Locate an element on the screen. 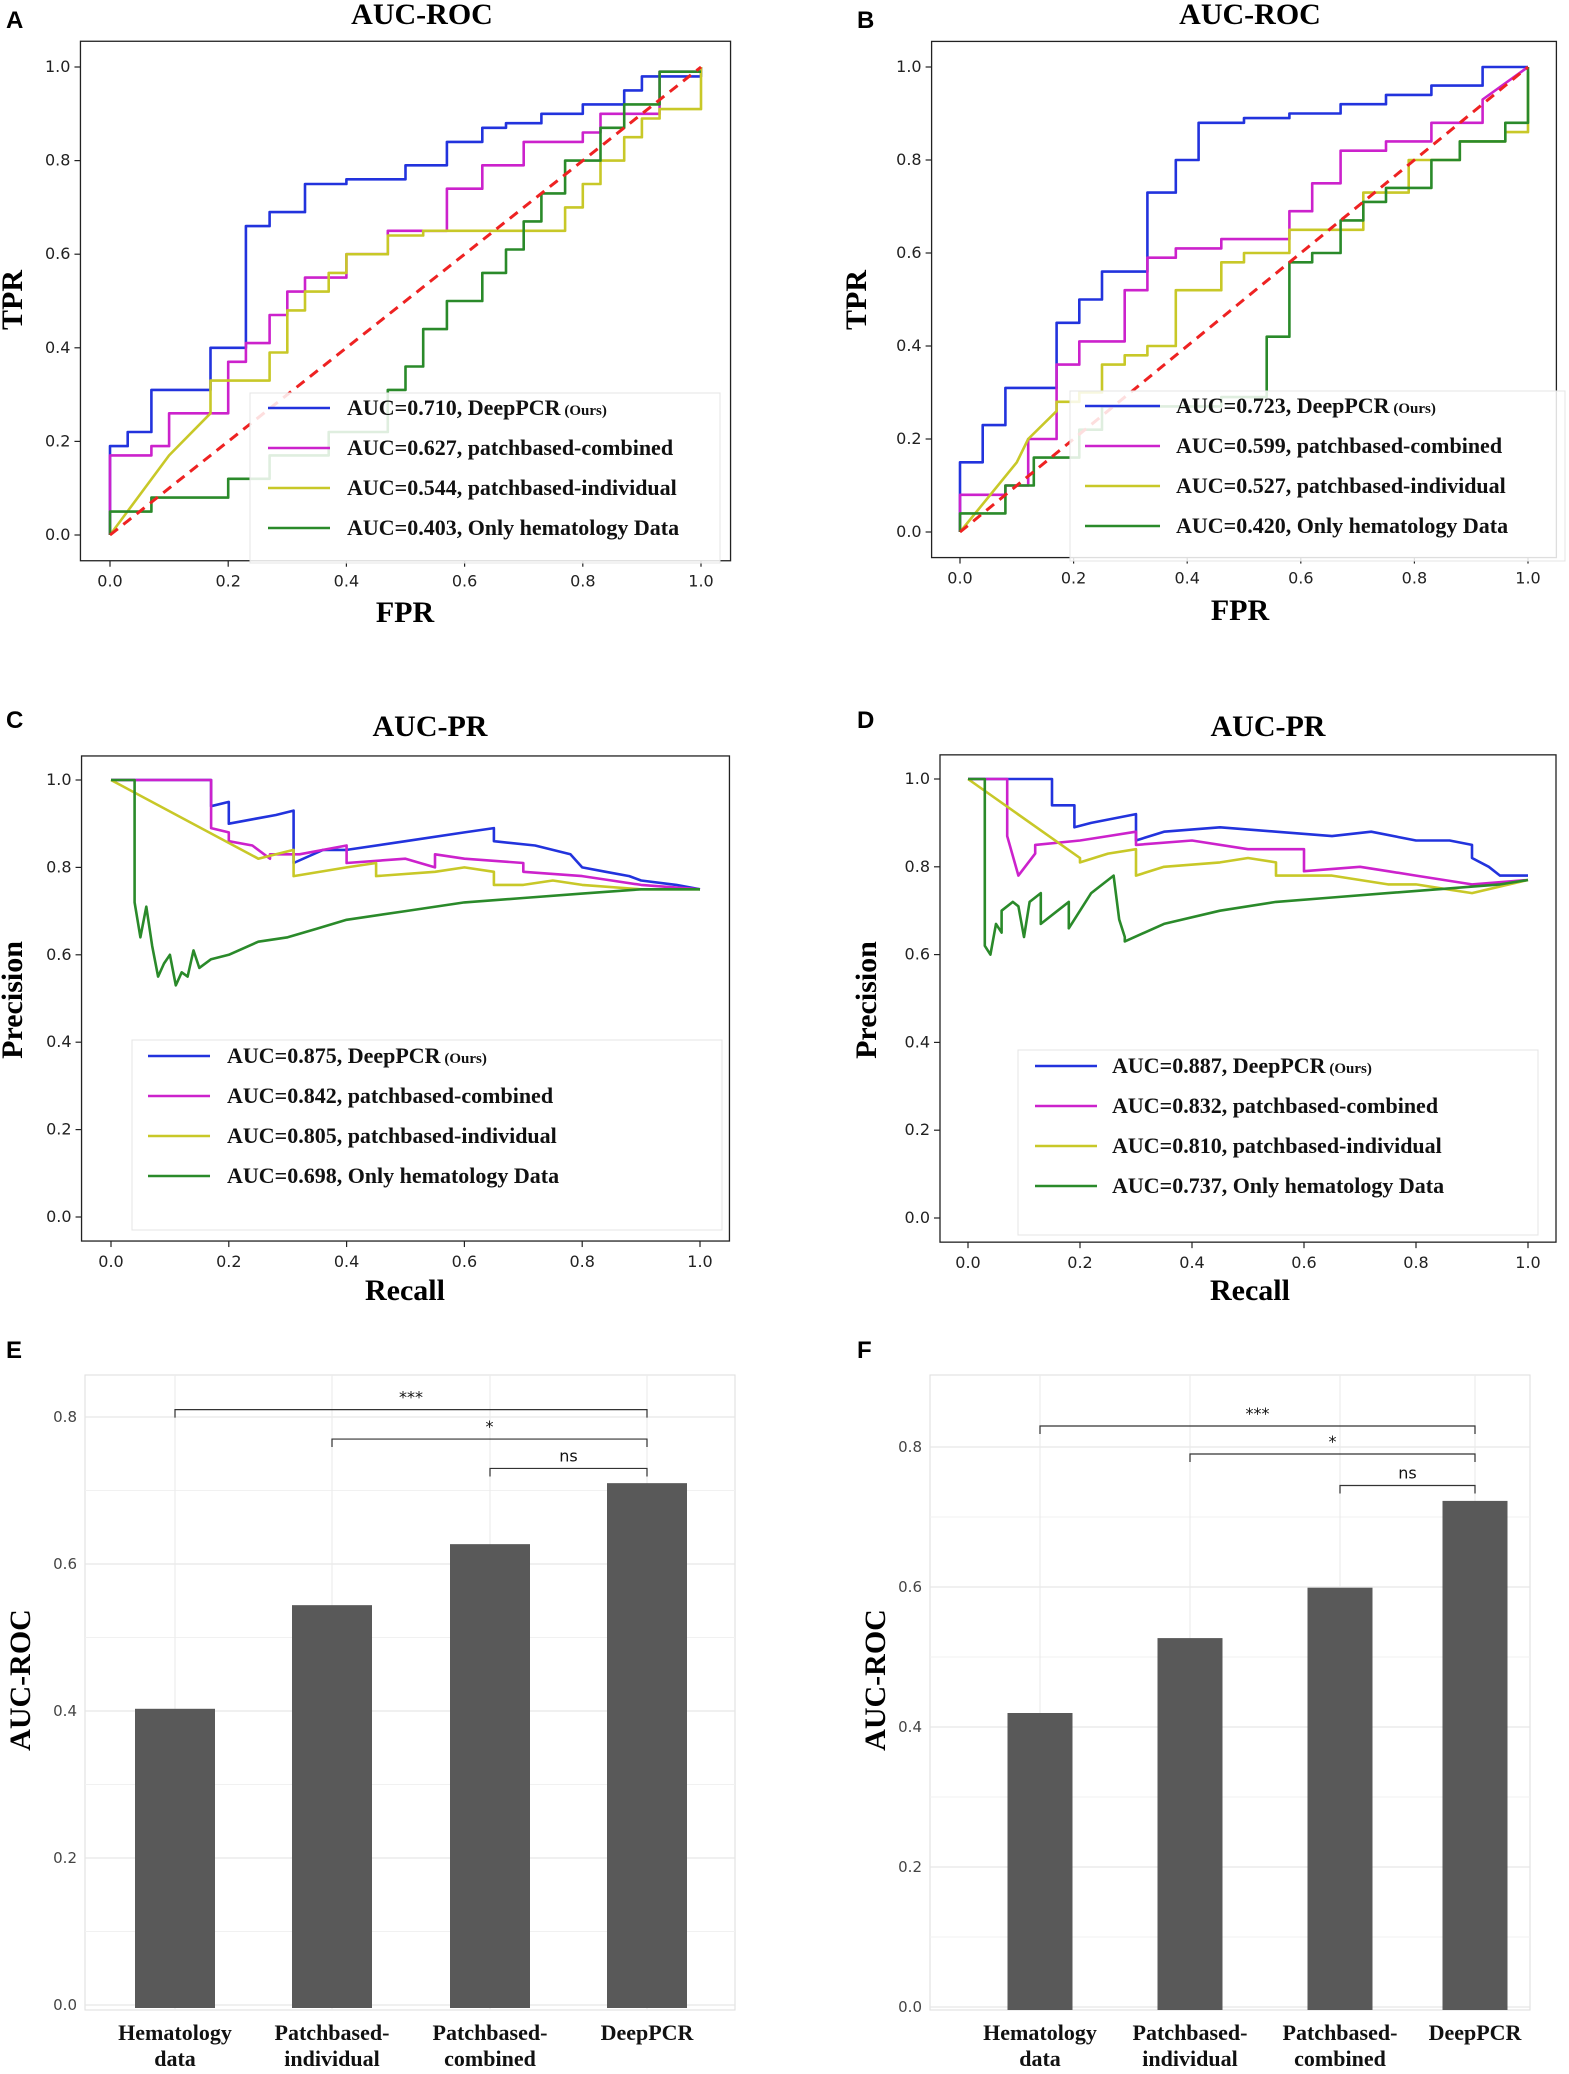 The width and height of the screenshot is (1569, 2074). bar is located at coordinates (332, 1806).